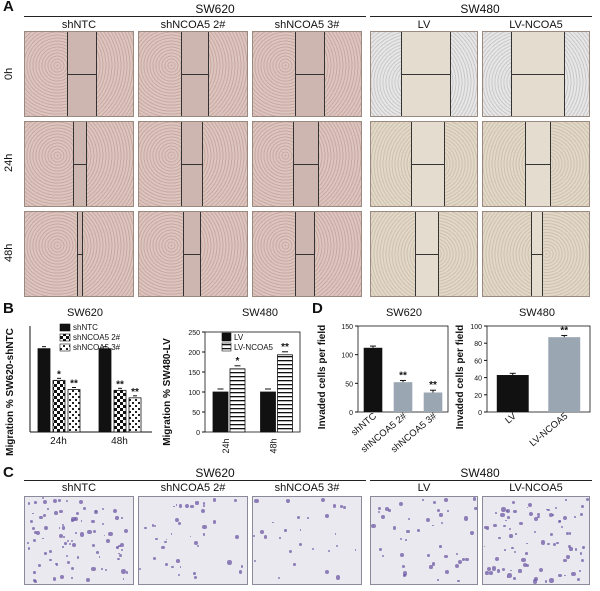 Image resolution: width=600 pixels, height=591 pixels. I want to click on panel-c-group-title-sw620: SW620, so click(215, 473).